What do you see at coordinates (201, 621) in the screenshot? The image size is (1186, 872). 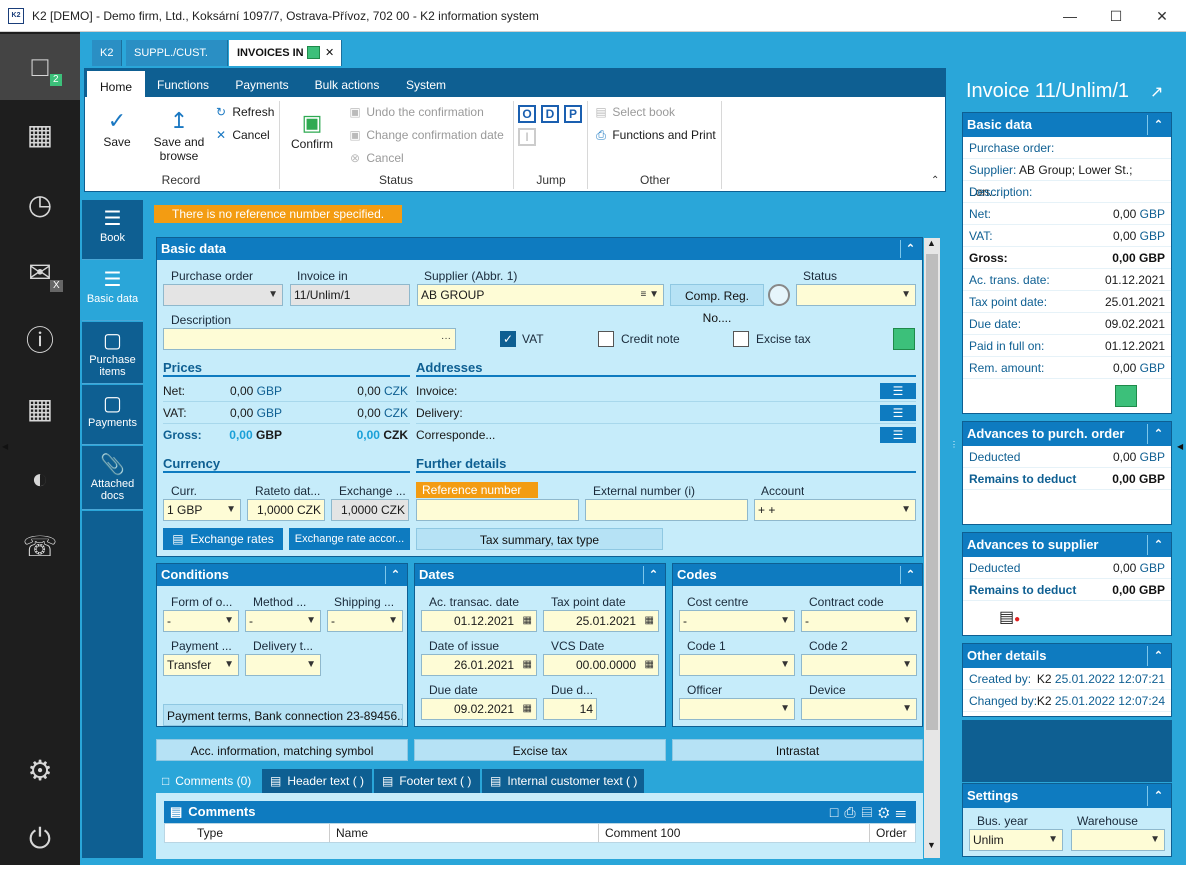 I see `form-select: - ▼` at bounding box center [201, 621].